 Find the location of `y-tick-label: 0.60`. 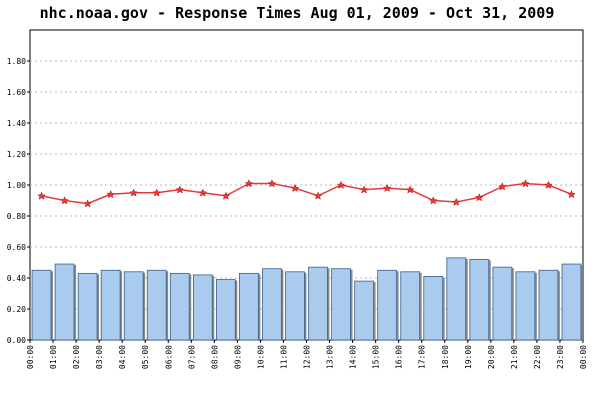

y-tick-label: 0.60 is located at coordinates (16, 247).